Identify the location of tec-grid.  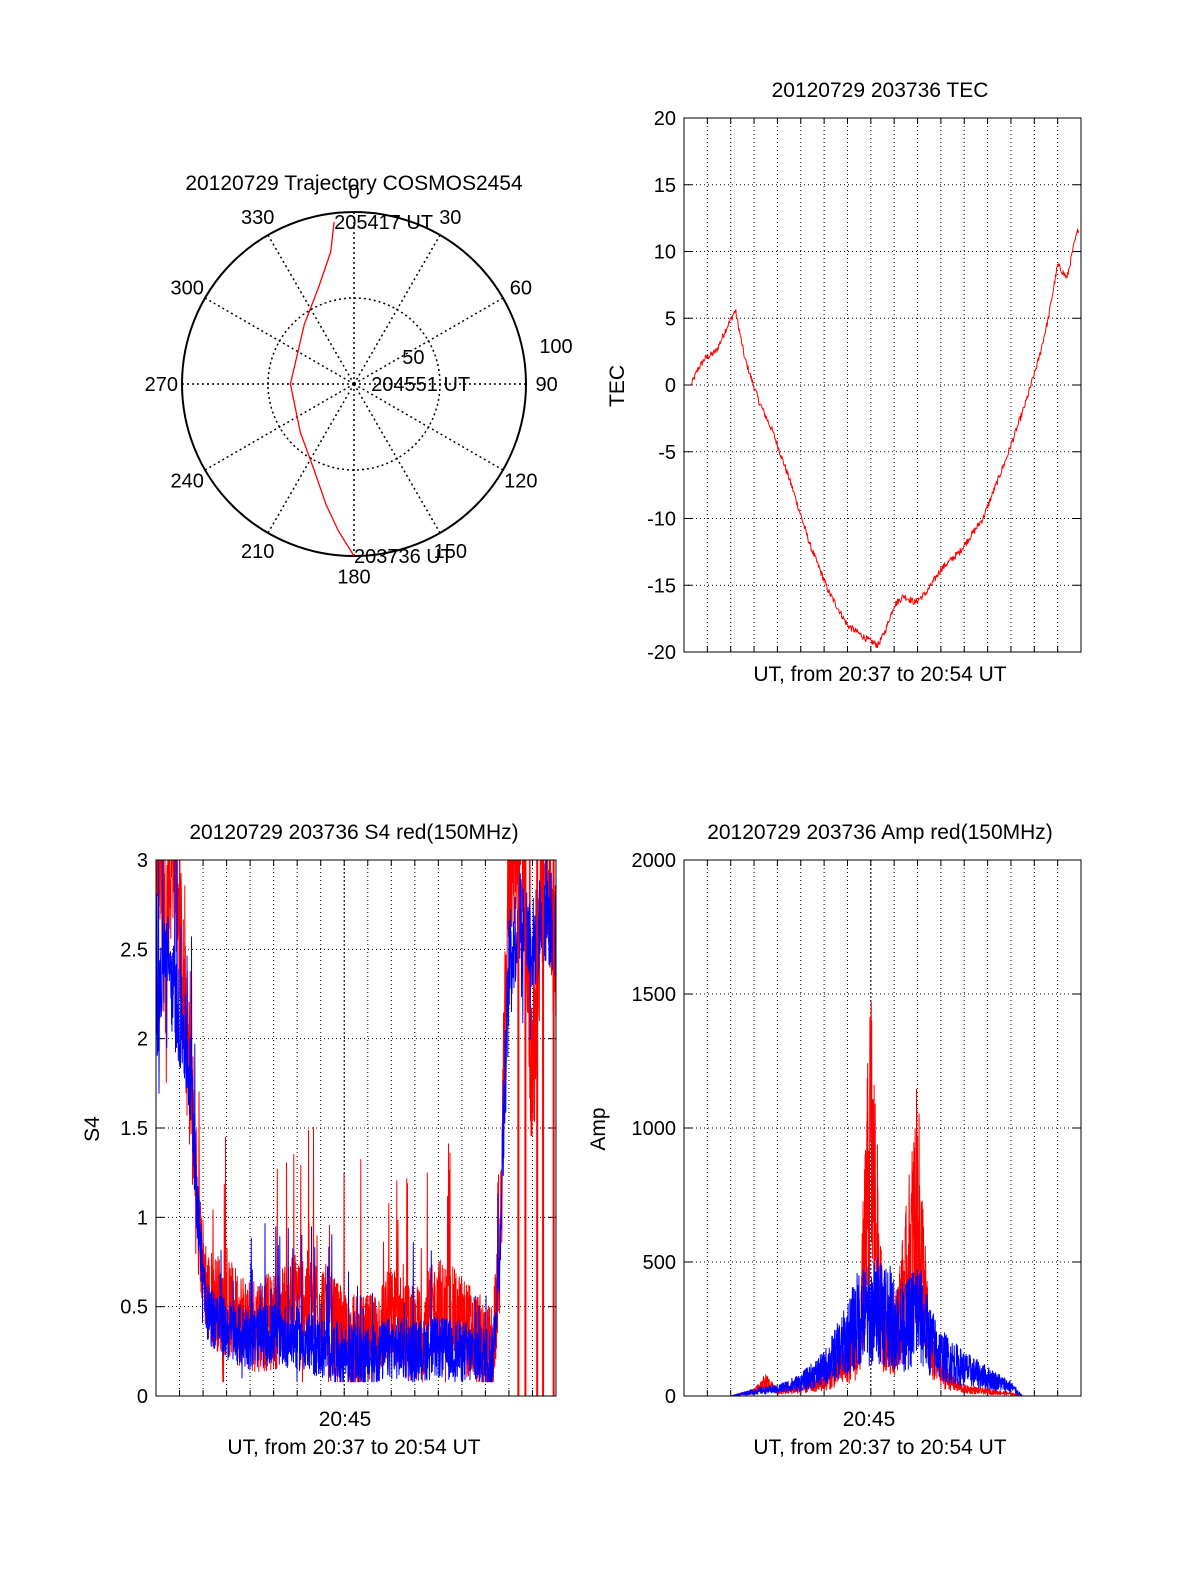
(882, 385).